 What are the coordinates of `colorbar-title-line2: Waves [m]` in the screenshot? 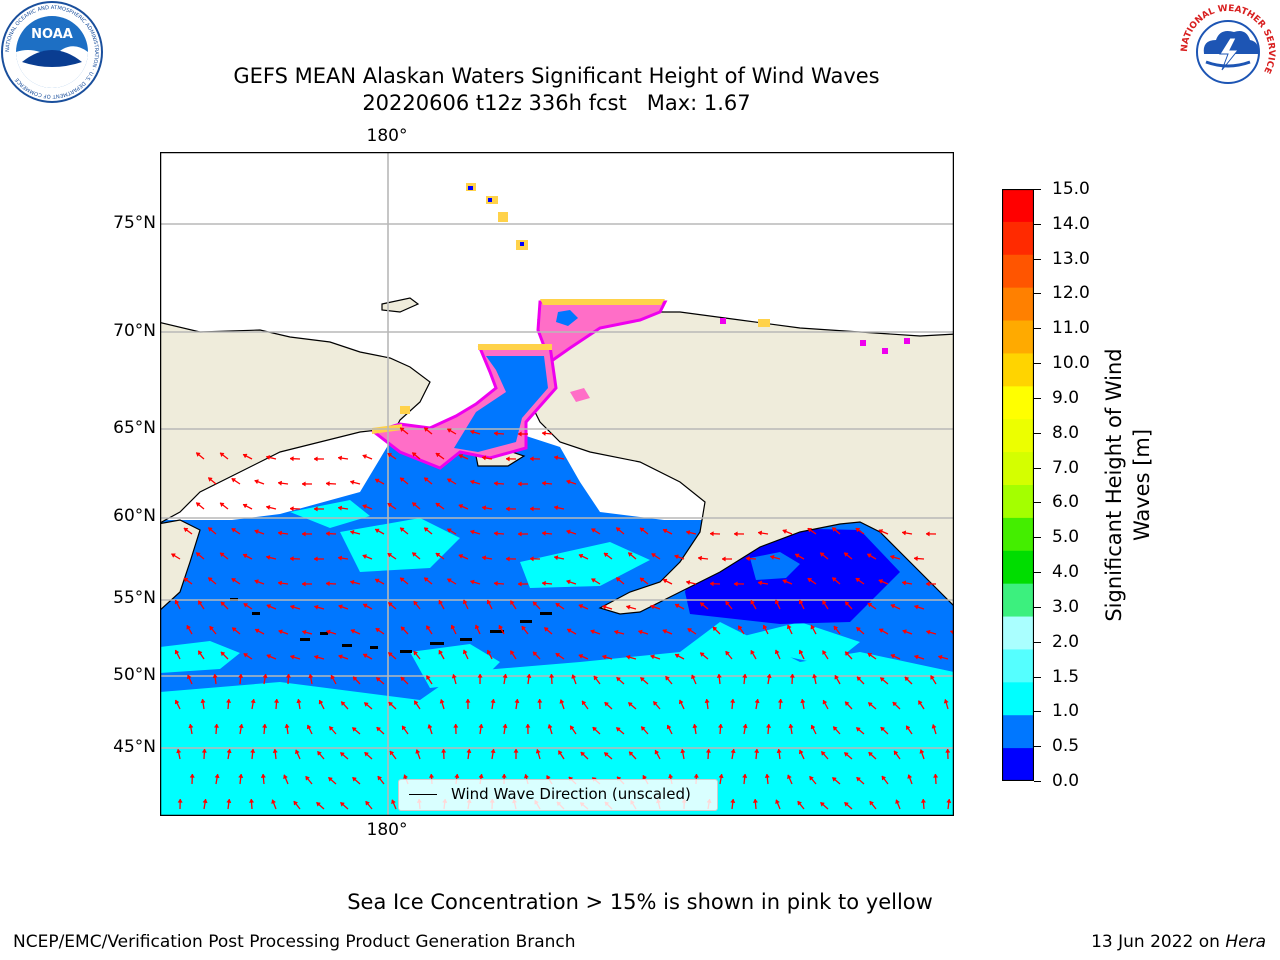 It's located at (1142, 485).